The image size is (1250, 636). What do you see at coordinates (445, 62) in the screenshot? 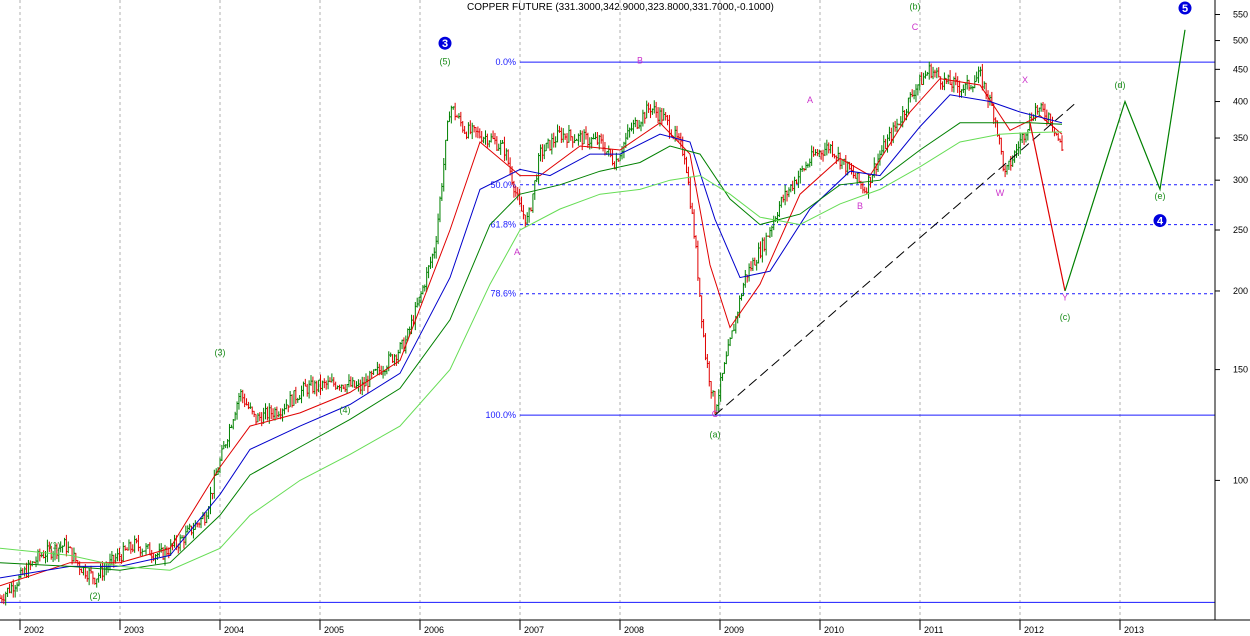
I see `wave-label: (5)` at bounding box center [445, 62].